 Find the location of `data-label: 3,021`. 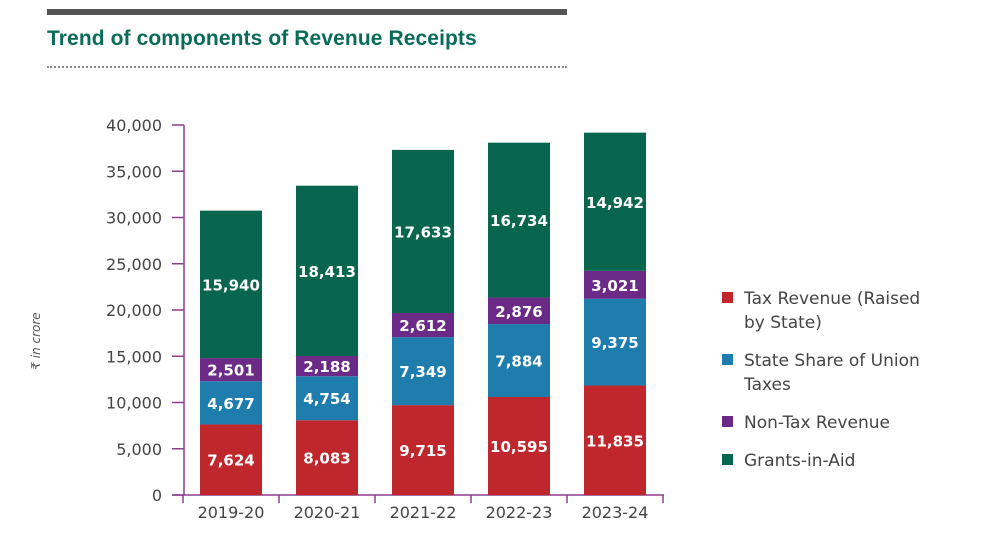

data-label: 3,021 is located at coordinates (614, 286).